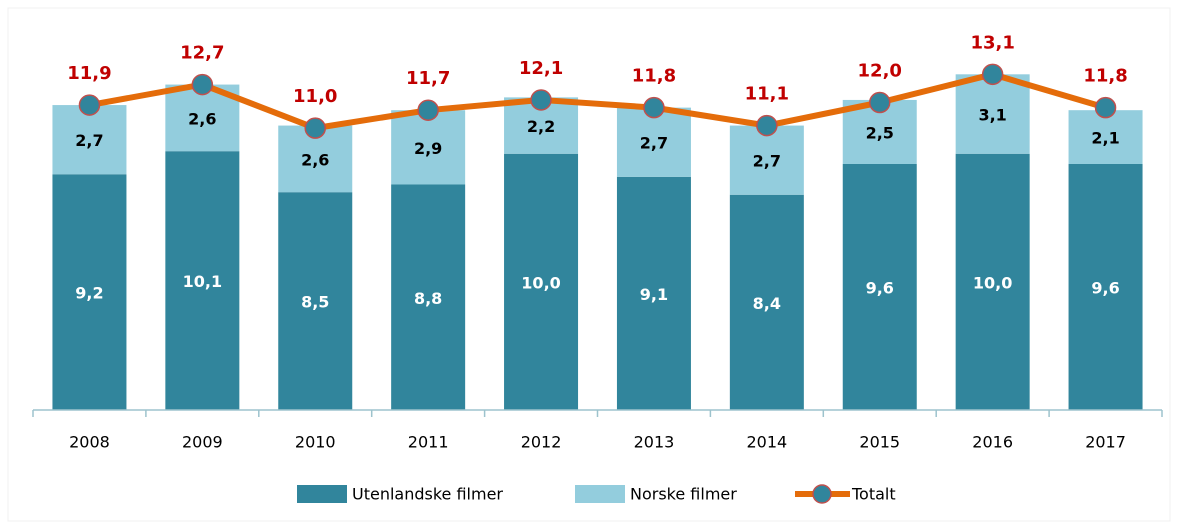 The image size is (1178, 529). I want to click on x-tick-label: 2011, so click(428, 442).